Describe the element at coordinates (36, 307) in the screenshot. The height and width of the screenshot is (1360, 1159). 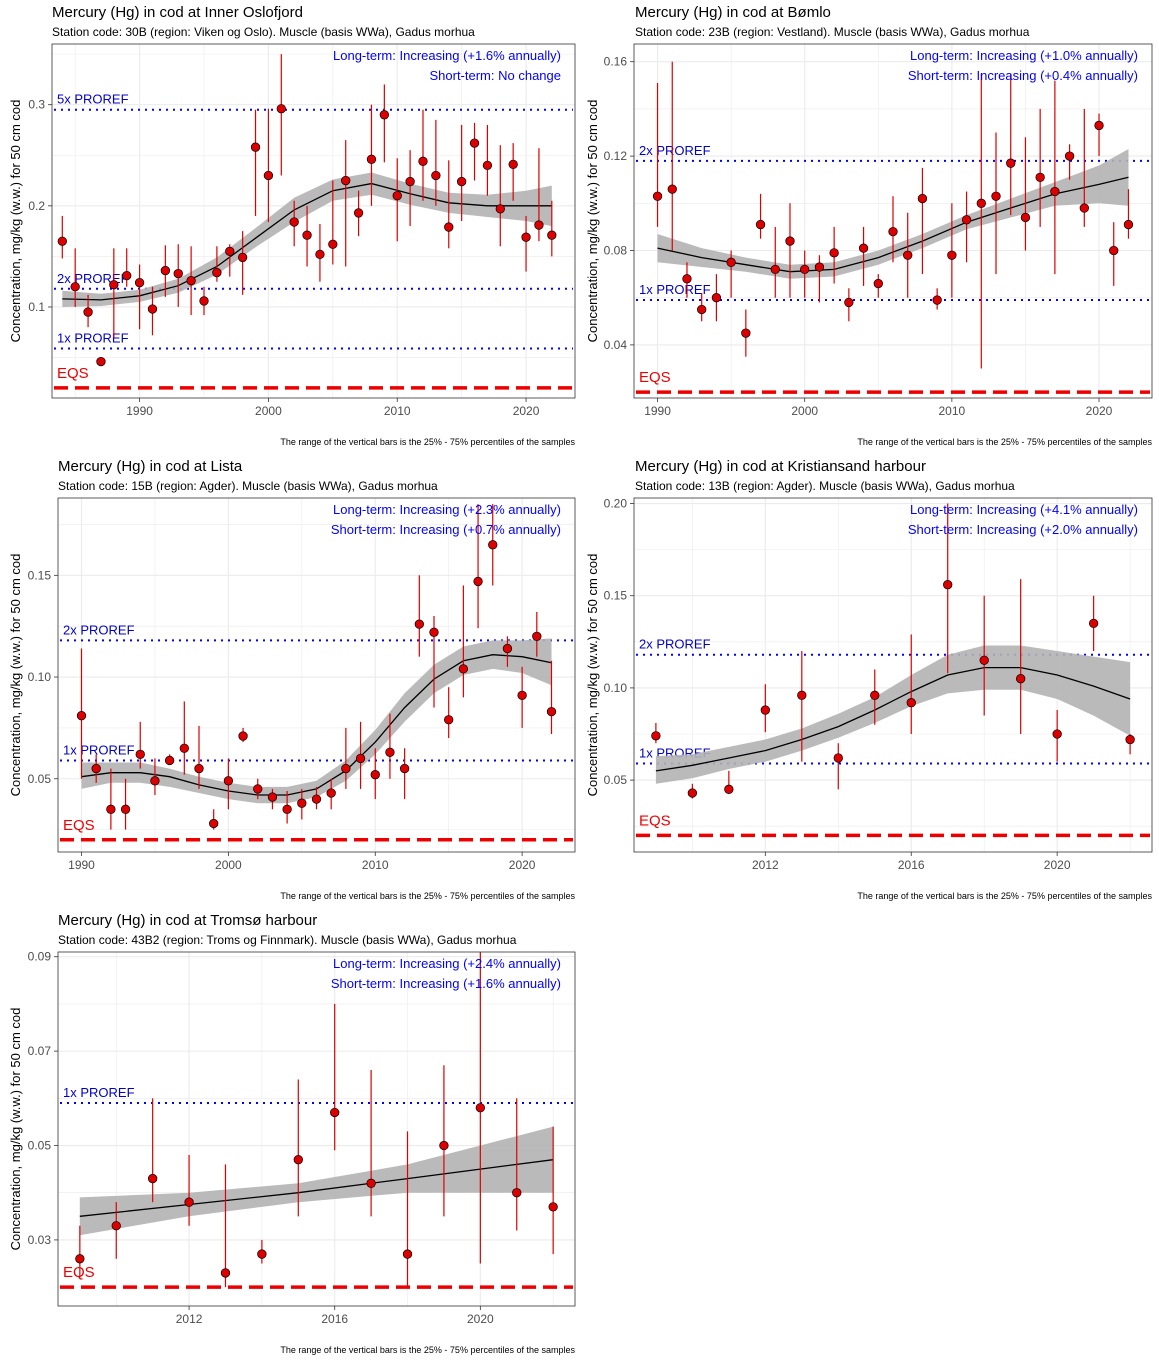
I see `y-tick-label: 0.1` at that location.